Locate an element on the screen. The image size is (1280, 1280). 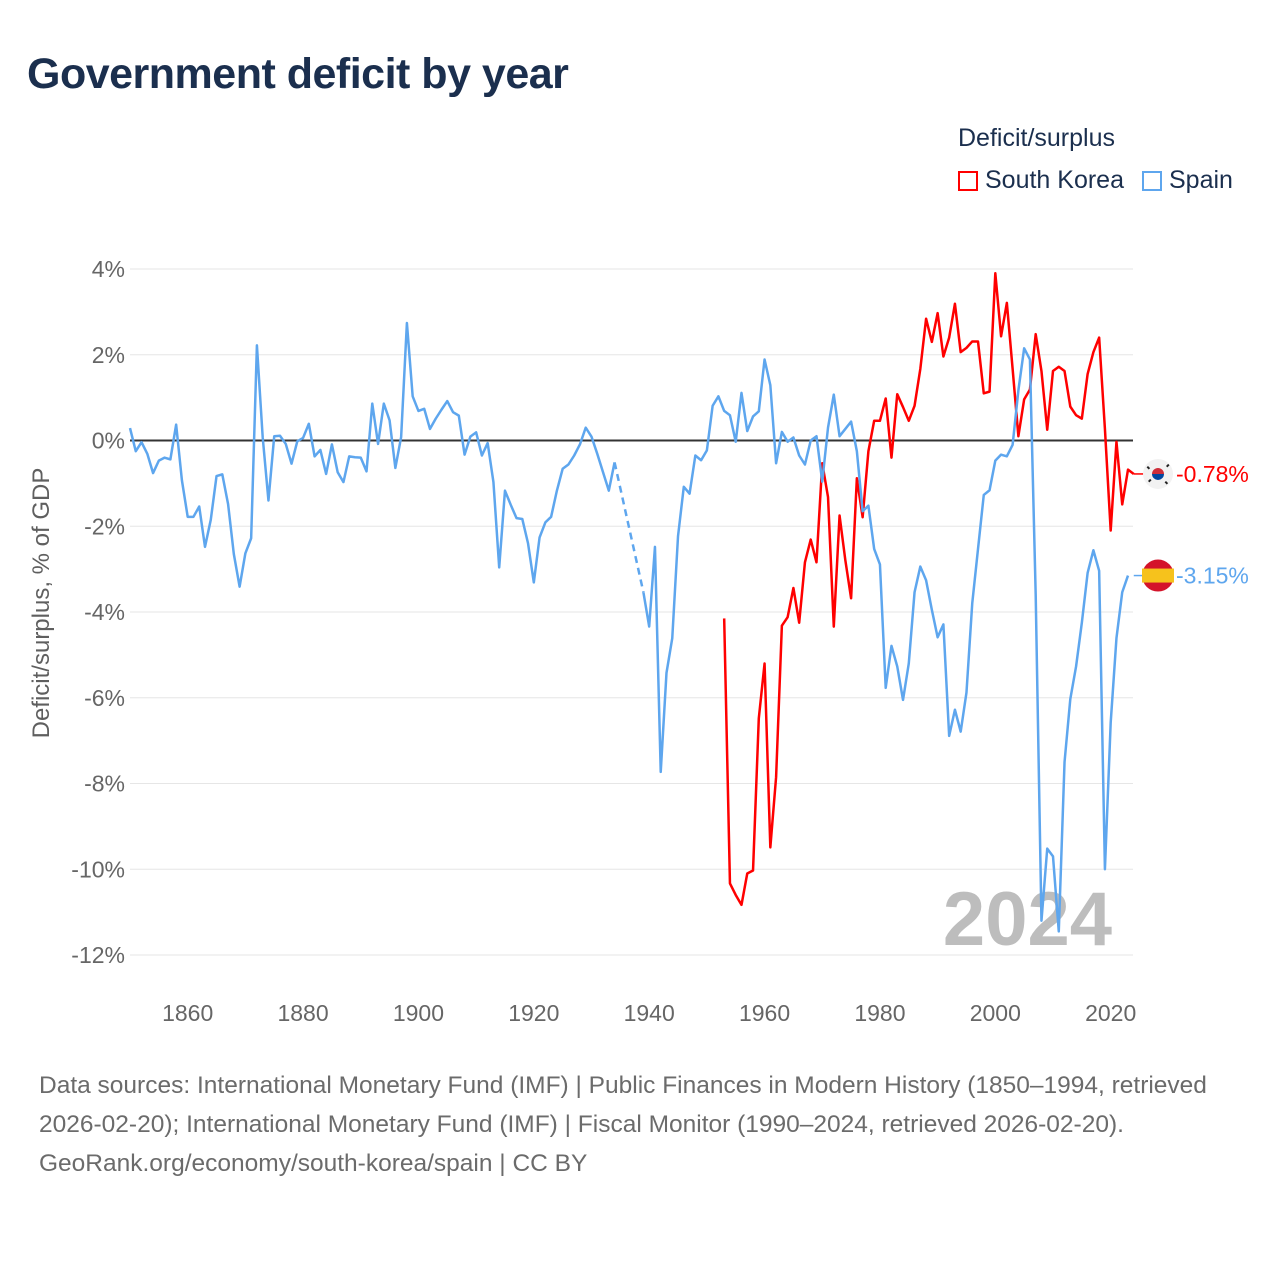
page-title: Government deficit by year is located at coordinates (298, 74).